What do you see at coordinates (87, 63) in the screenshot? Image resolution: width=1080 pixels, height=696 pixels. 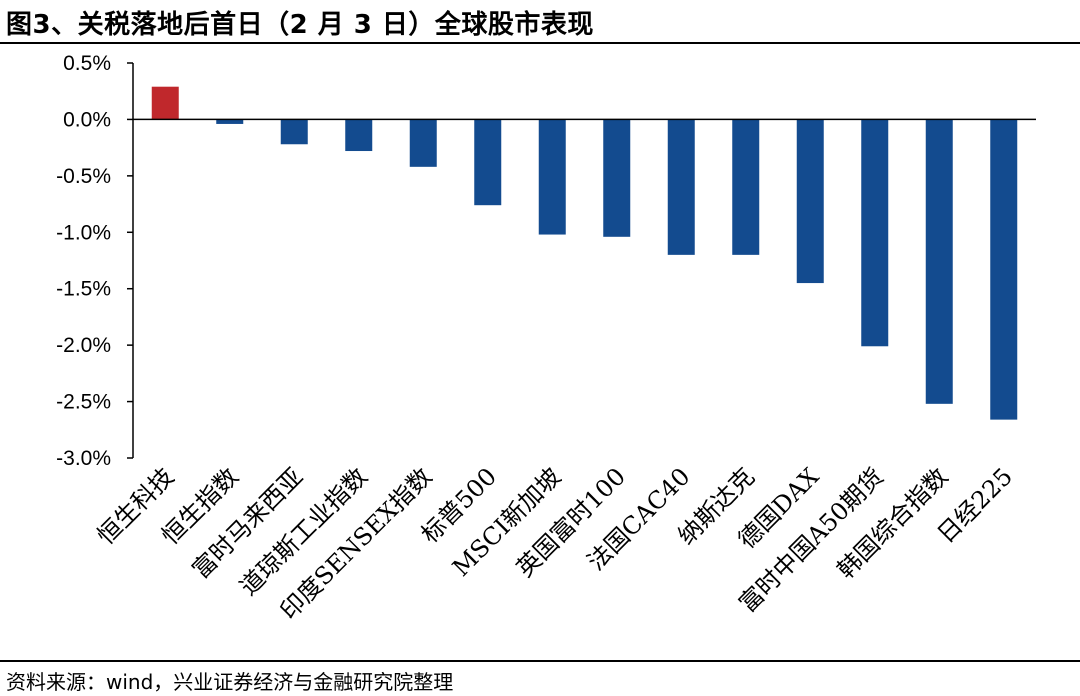 I see `y-tick-label: 0.5%` at bounding box center [87, 63].